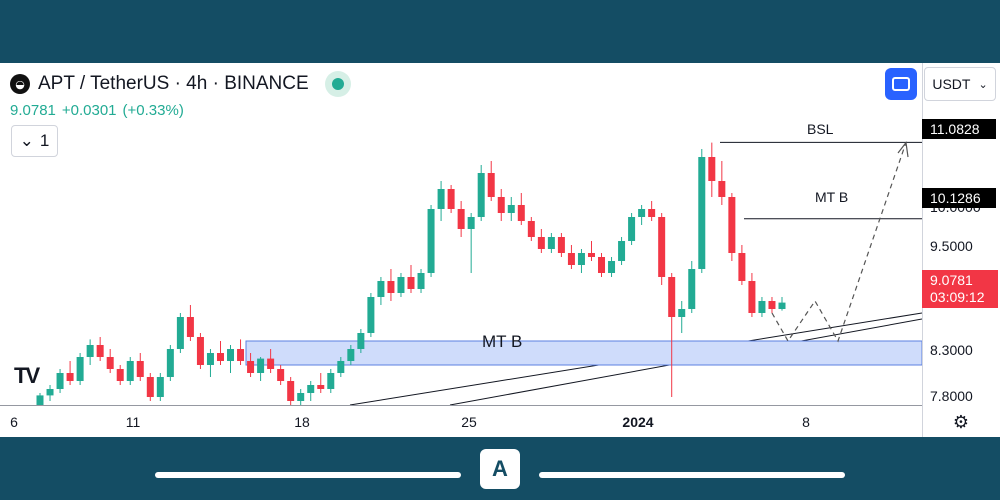  I want to click on projected-path-arrowhead, so click(903, 149).